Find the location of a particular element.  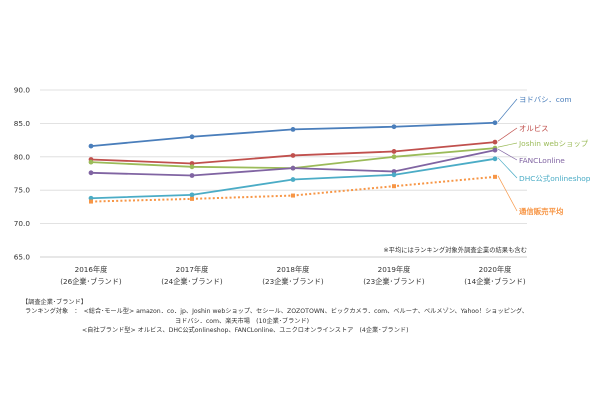

y-tick-label: 85.0 is located at coordinates (22, 123).